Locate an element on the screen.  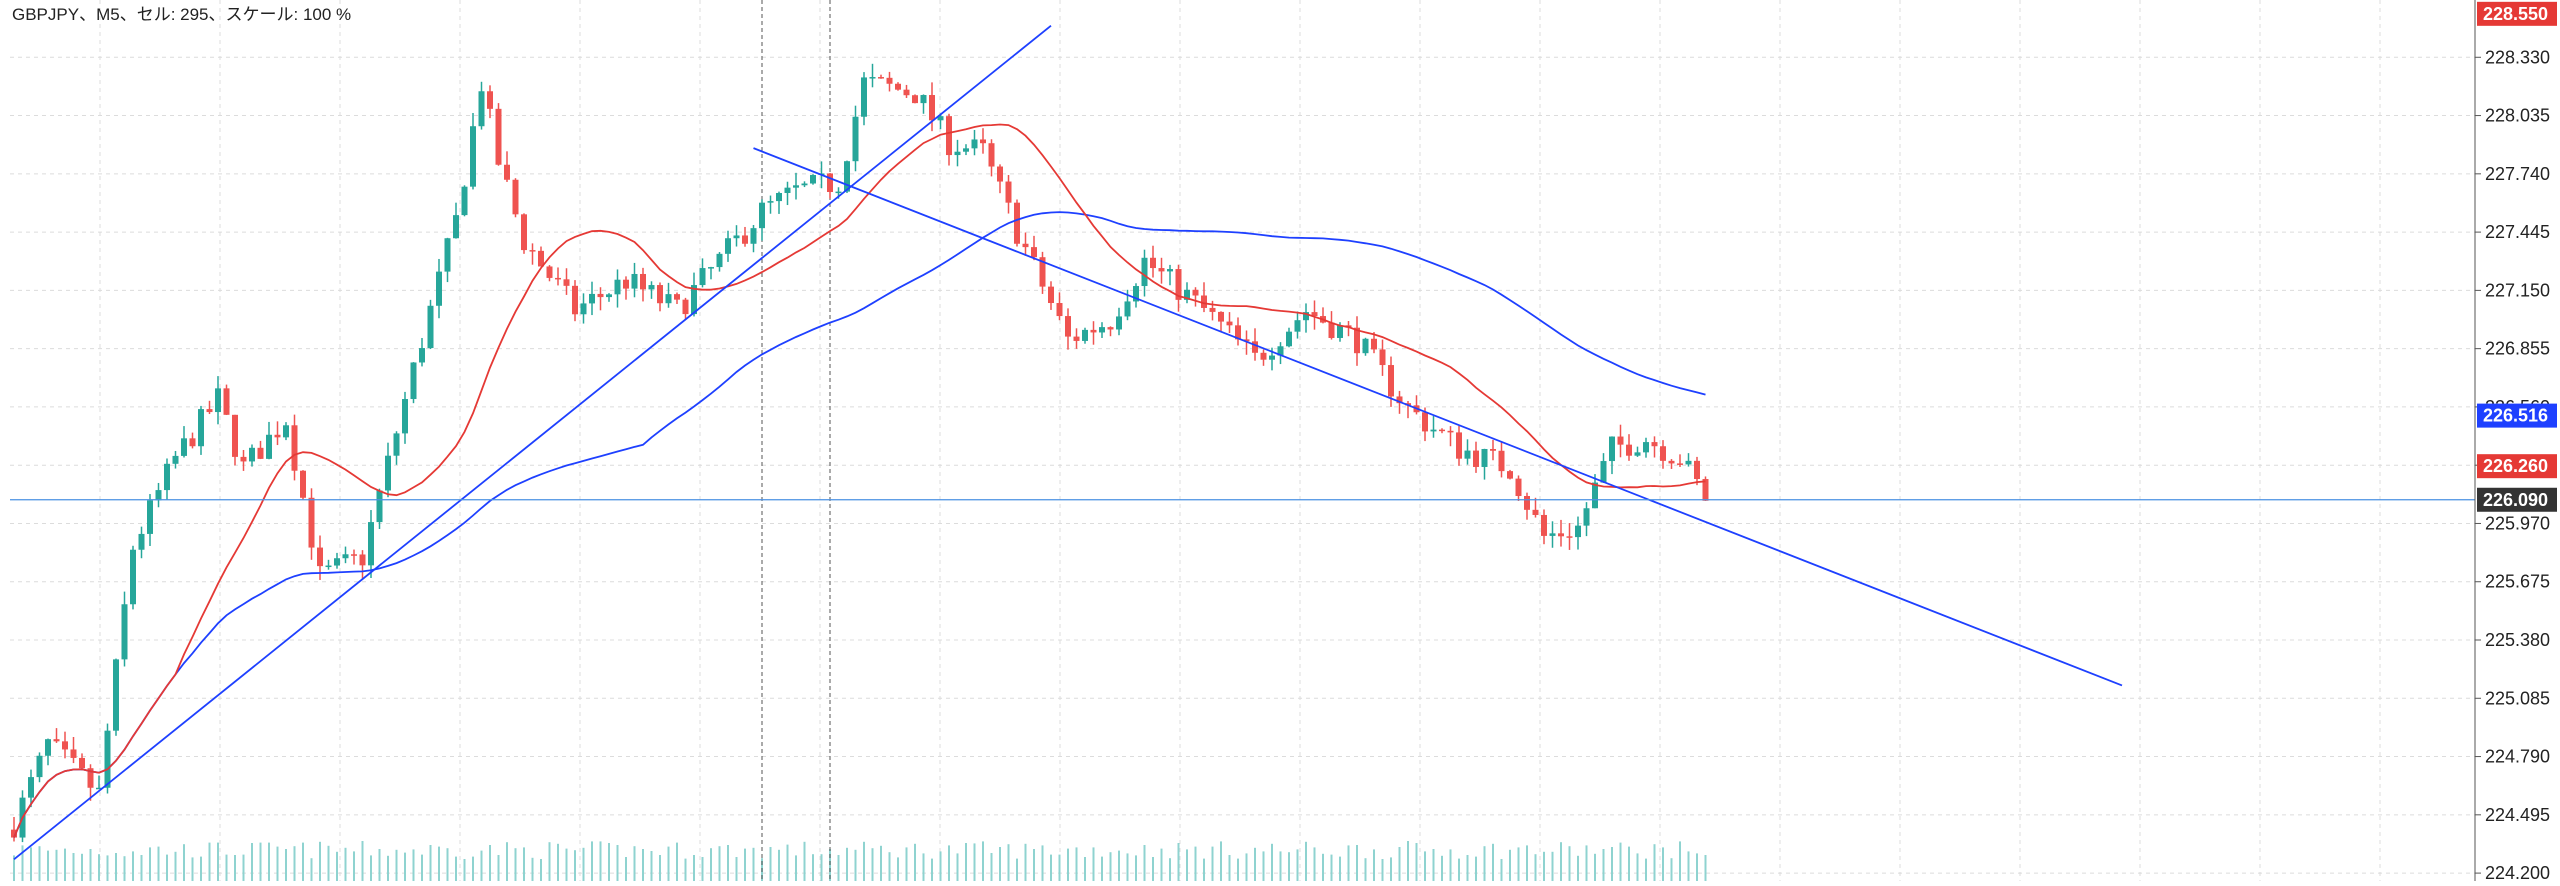
y-tick-label: 228.330 is located at coordinates (2517, 57).